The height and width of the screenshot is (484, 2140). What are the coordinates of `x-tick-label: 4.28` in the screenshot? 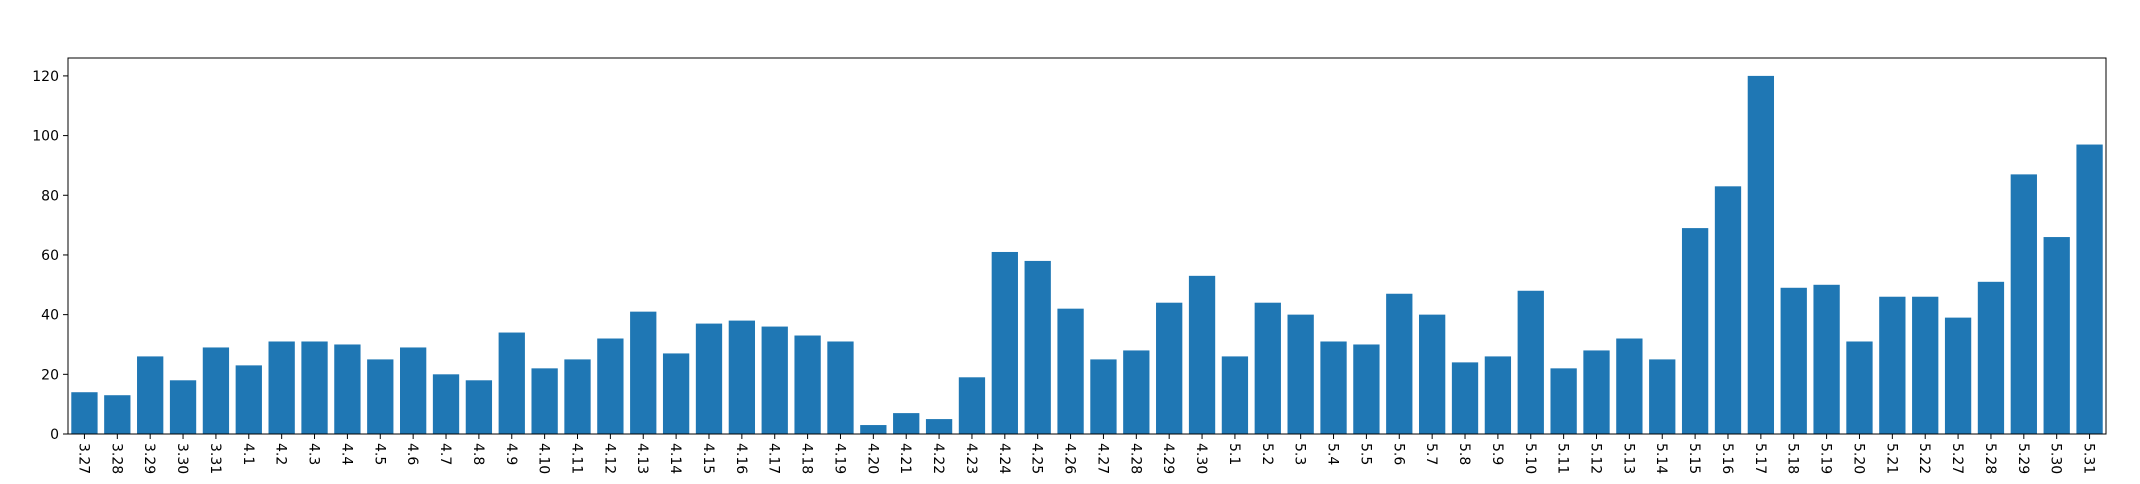 It's located at (1135, 458).